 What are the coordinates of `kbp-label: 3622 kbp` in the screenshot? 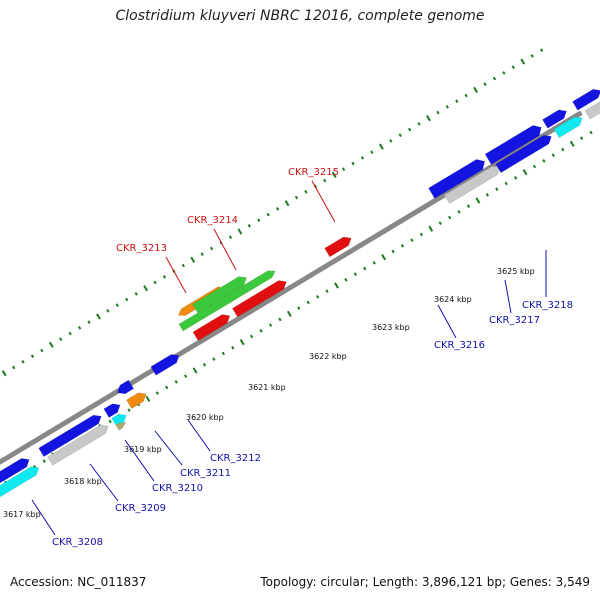 It's located at (328, 356).